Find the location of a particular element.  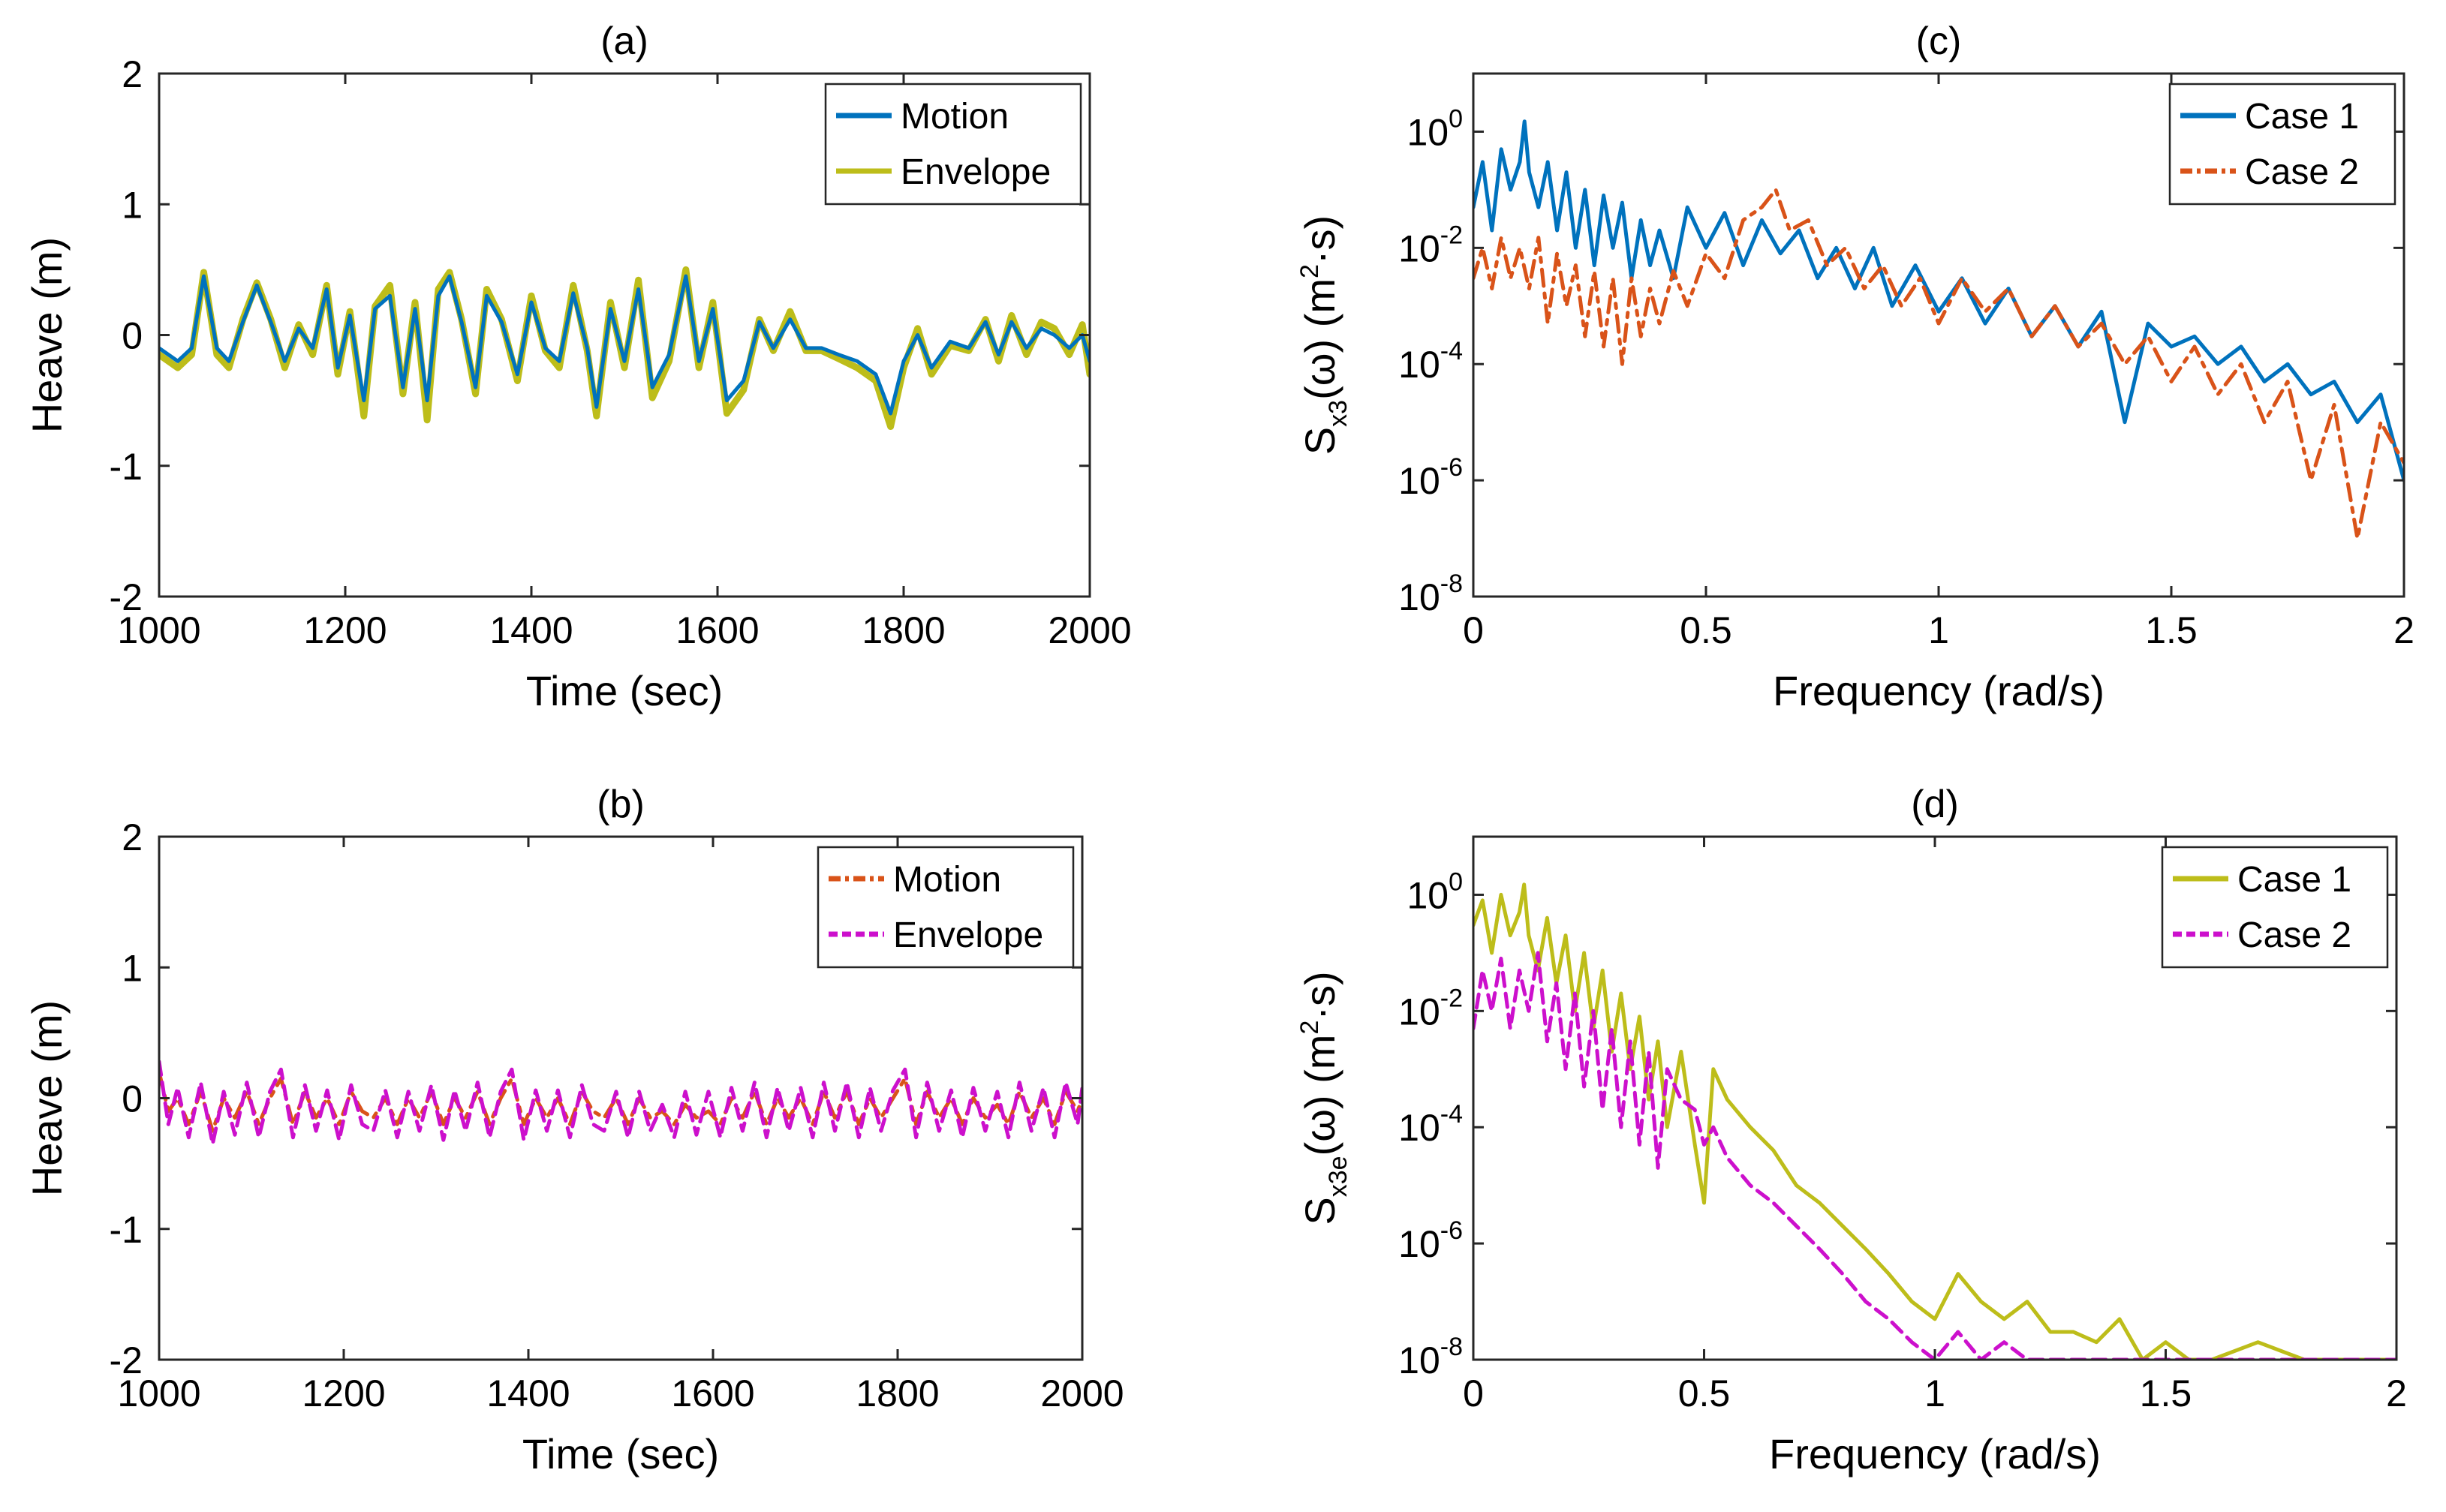

panel-title: (d) is located at coordinates (1935, 805).